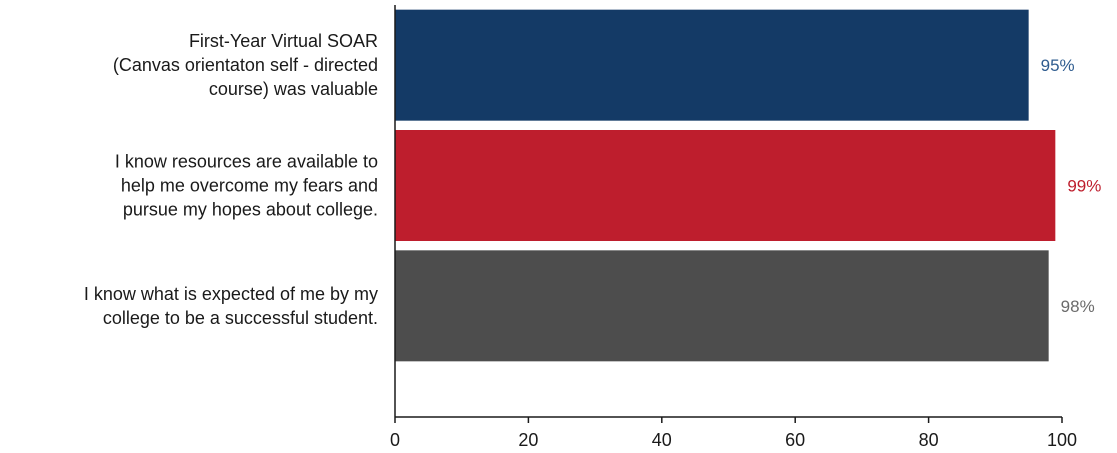 This screenshot has width=1117, height=453. What do you see at coordinates (1058, 65) in the screenshot?
I see `data-label-1: 95%` at bounding box center [1058, 65].